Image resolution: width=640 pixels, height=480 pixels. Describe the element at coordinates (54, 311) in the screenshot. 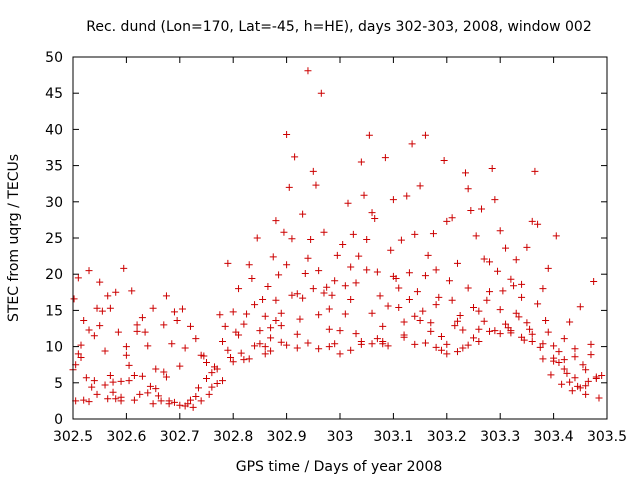

I see `y-tick-label: 15` at that location.